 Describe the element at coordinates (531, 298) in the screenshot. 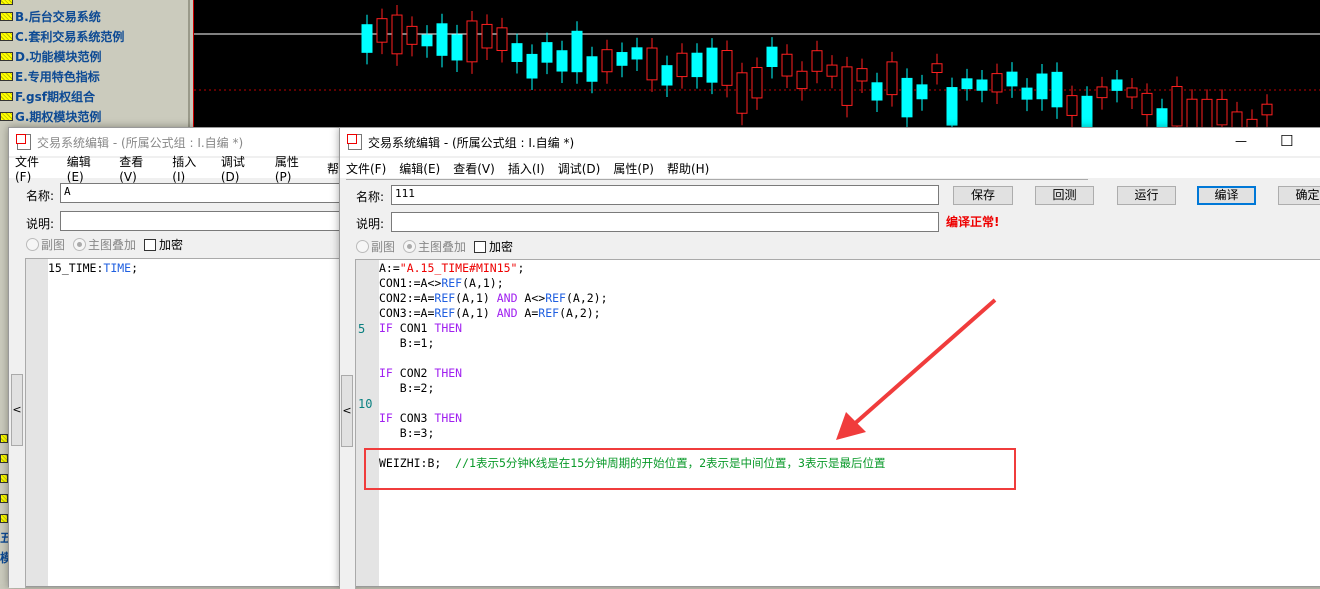

I see `code-token: A<>` at that location.